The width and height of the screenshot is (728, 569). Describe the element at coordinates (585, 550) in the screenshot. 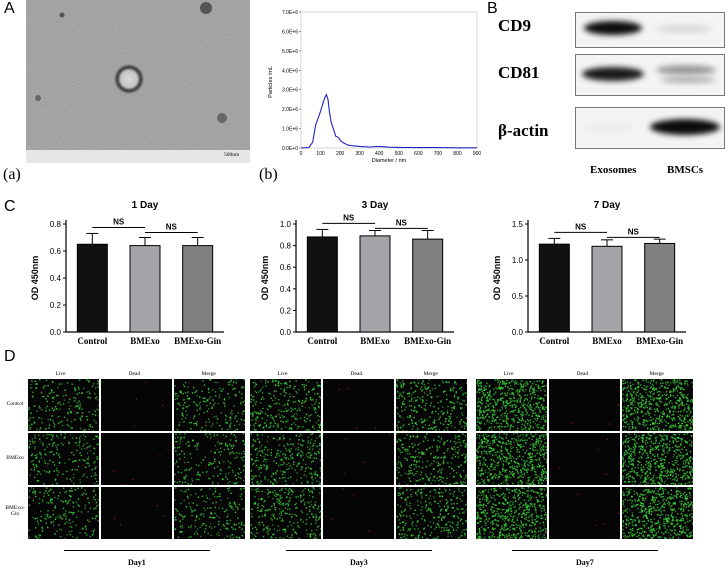

I see `day-underline` at that location.